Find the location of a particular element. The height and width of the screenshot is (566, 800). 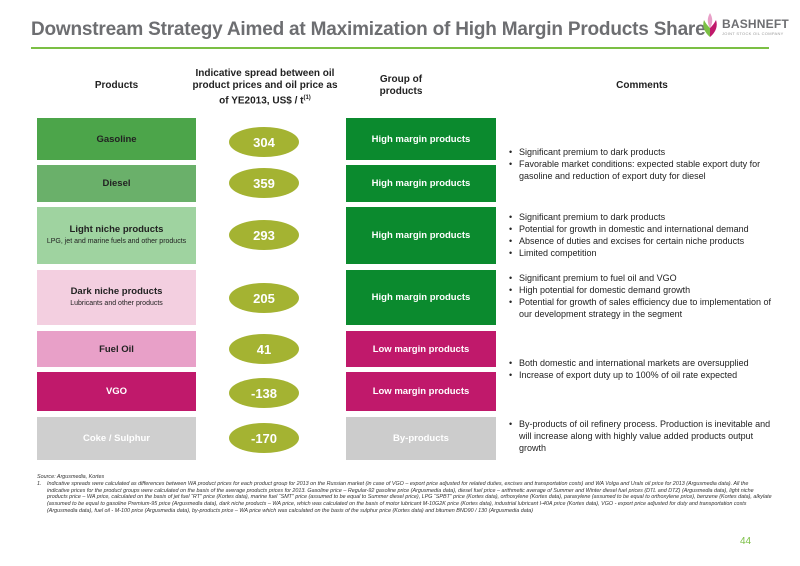

group-cell-fuel-oil: Low margin products is located at coordinates (421, 349).